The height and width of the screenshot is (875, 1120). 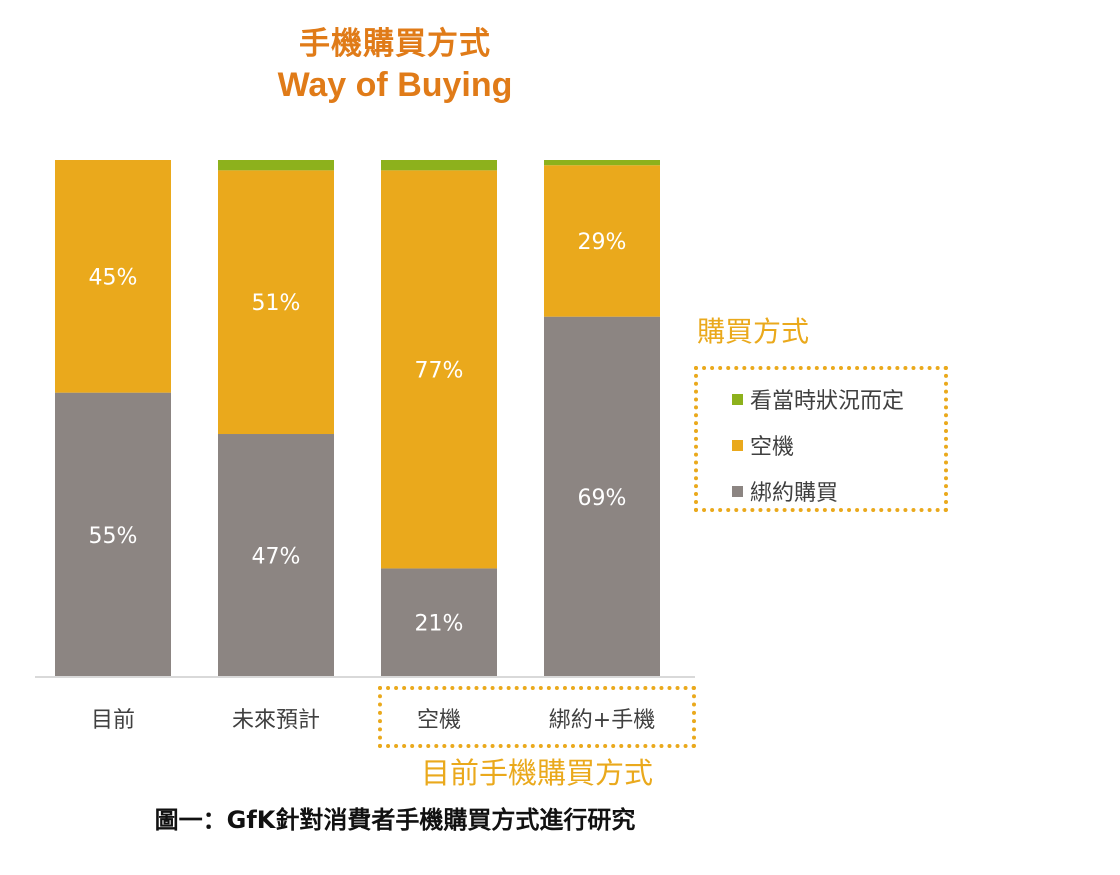 I want to click on legend-swatch-contract, so click(x=737, y=491).